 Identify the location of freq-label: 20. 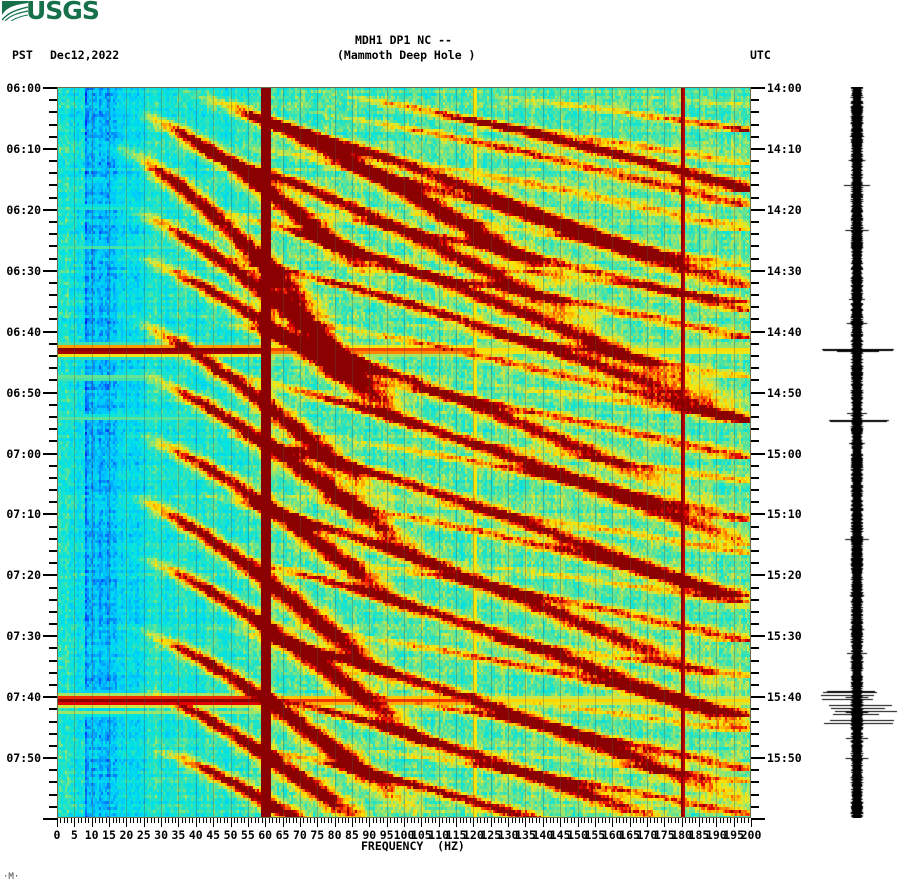
(126, 835).